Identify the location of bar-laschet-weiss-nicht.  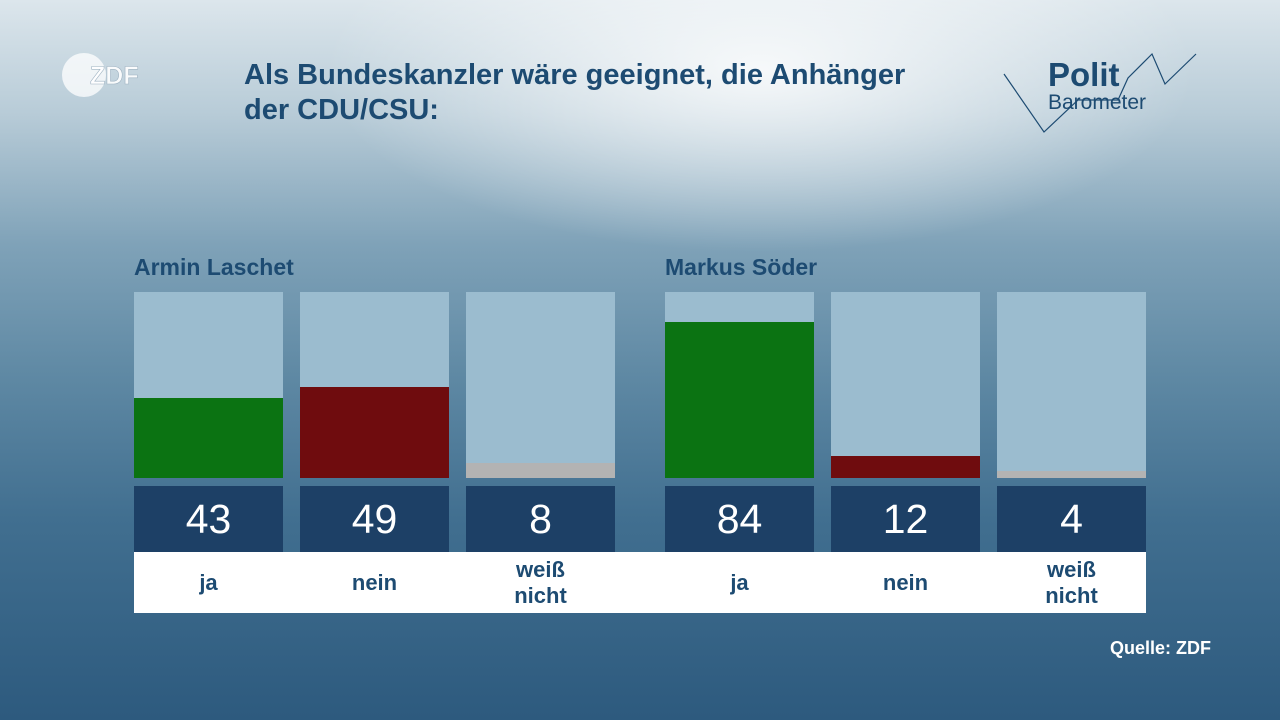
(540, 470).